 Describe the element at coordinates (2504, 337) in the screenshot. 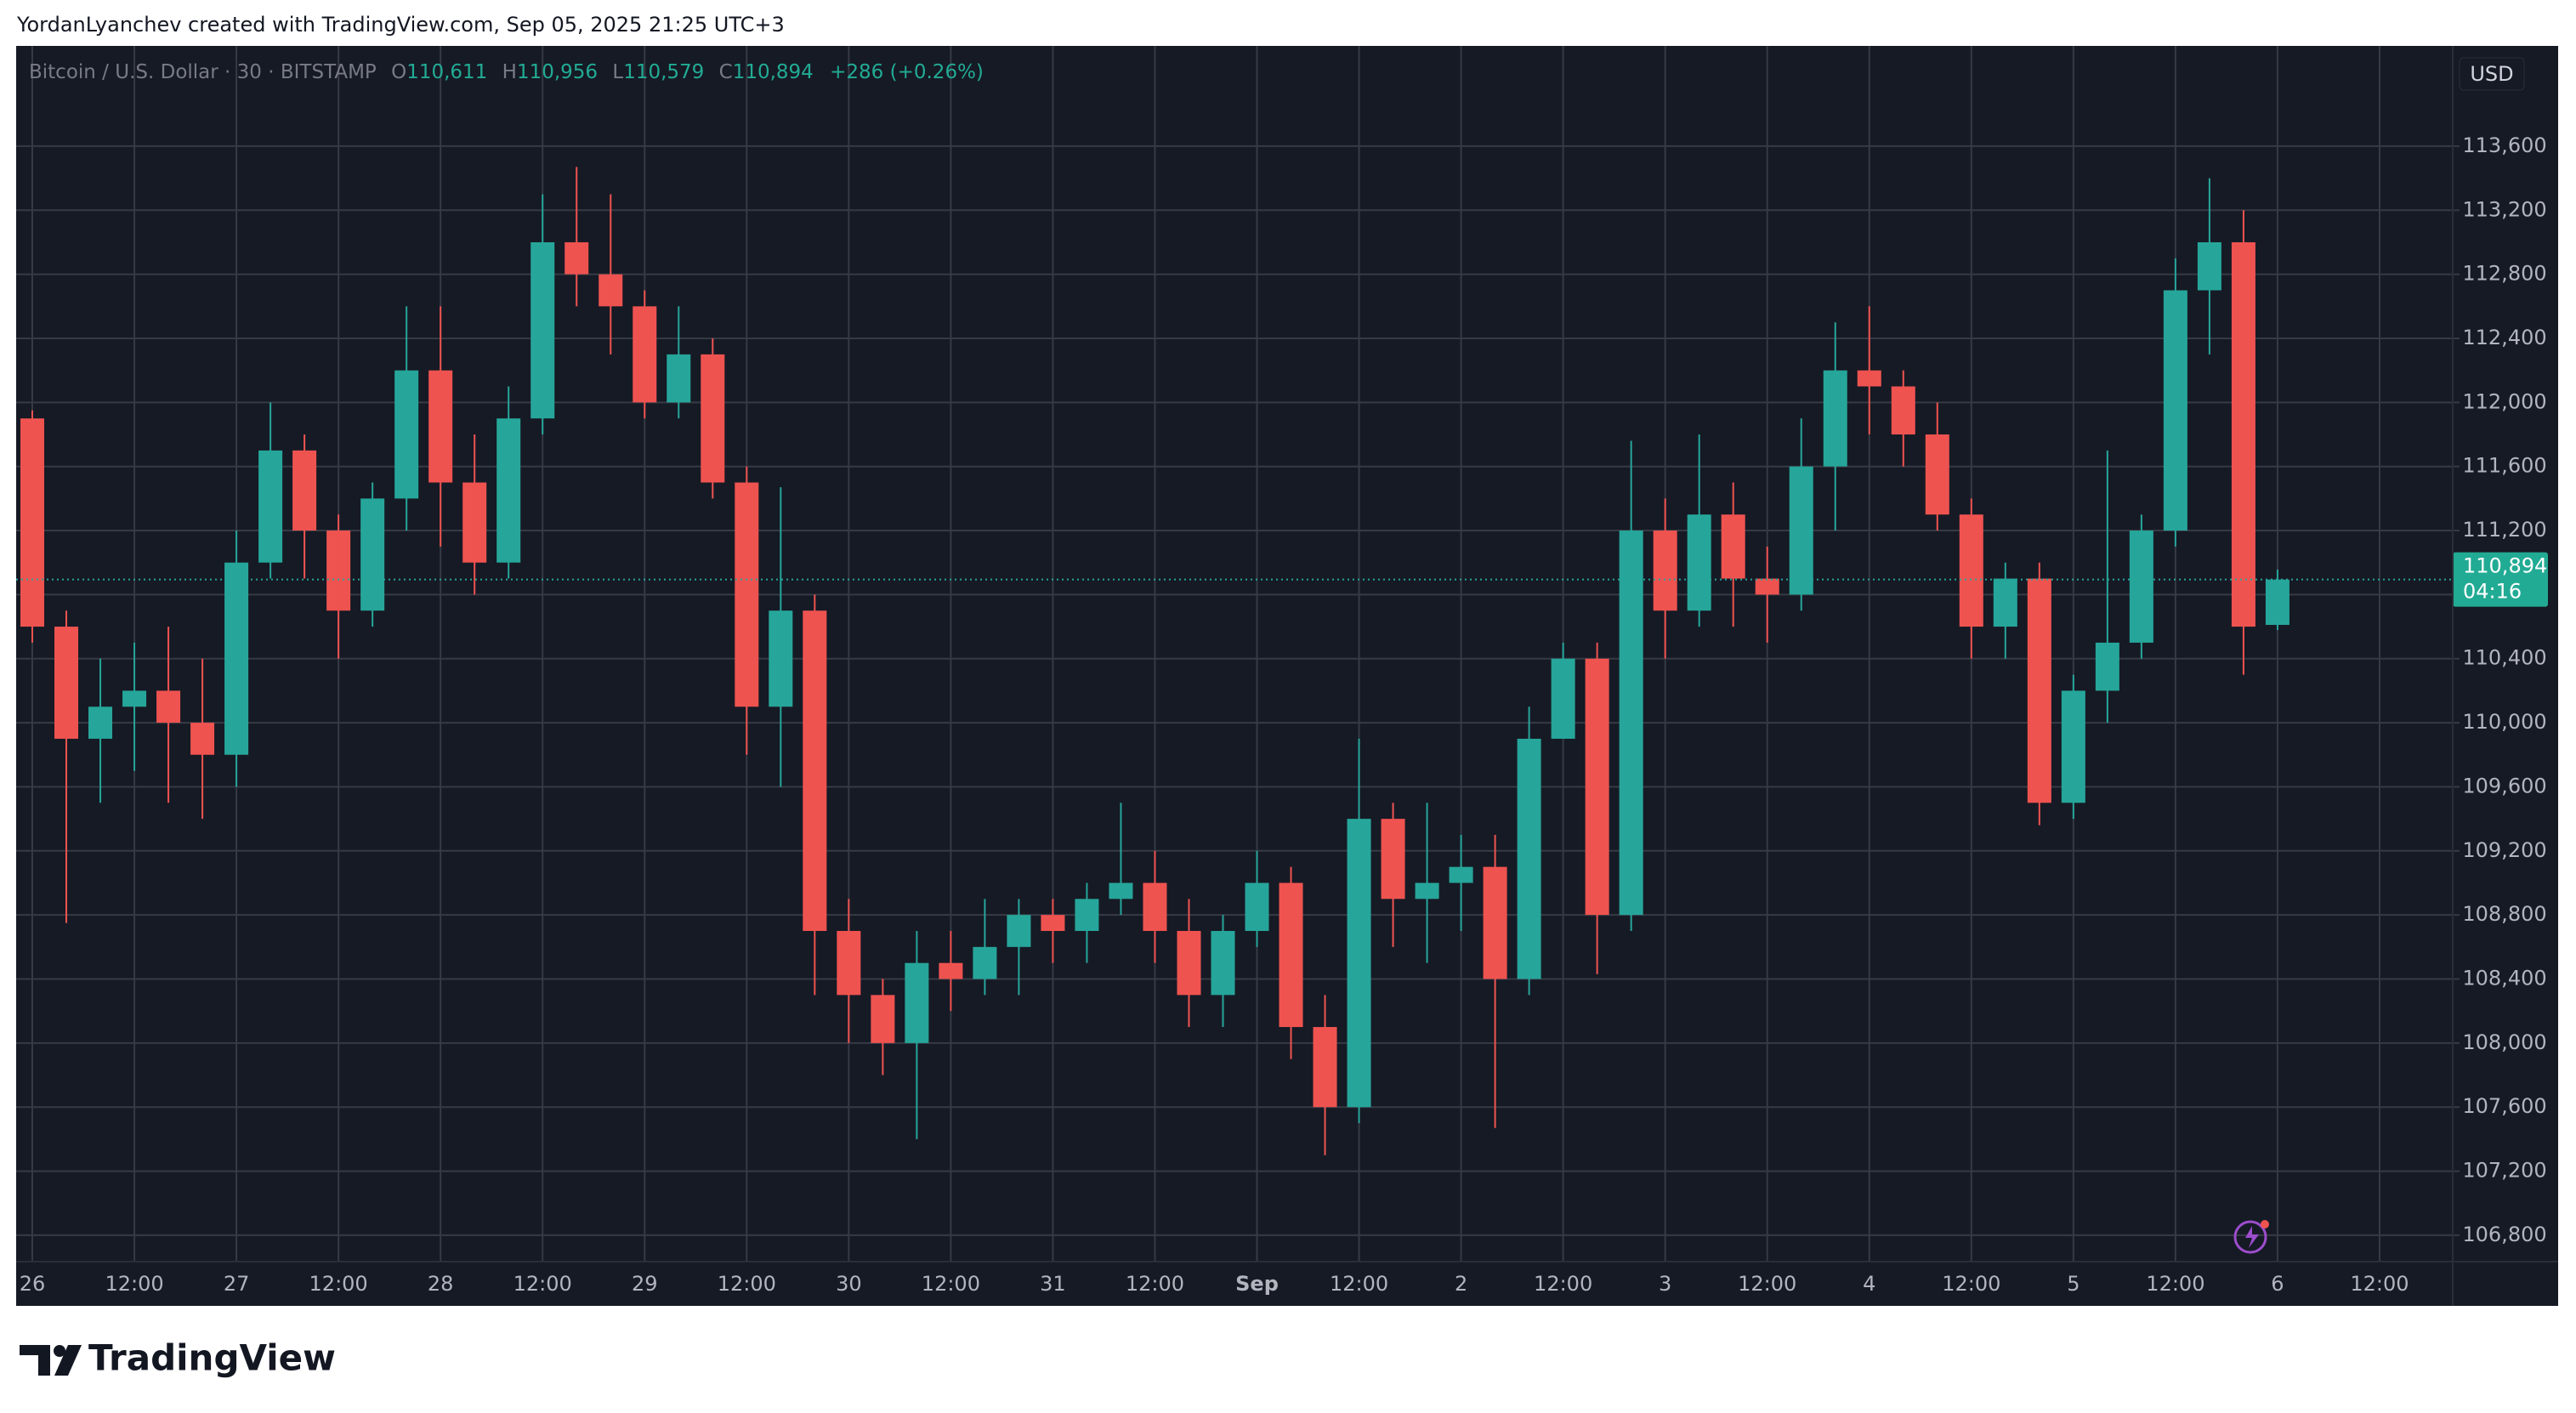

I see `y-tick-label: 112,400` at that location.